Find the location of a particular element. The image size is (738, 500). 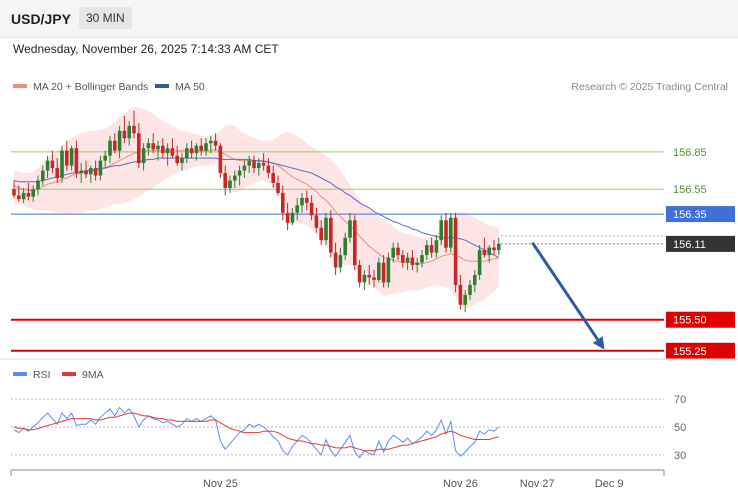

rsi-legend: RSI 9MA is located at coordinates (58, 375).